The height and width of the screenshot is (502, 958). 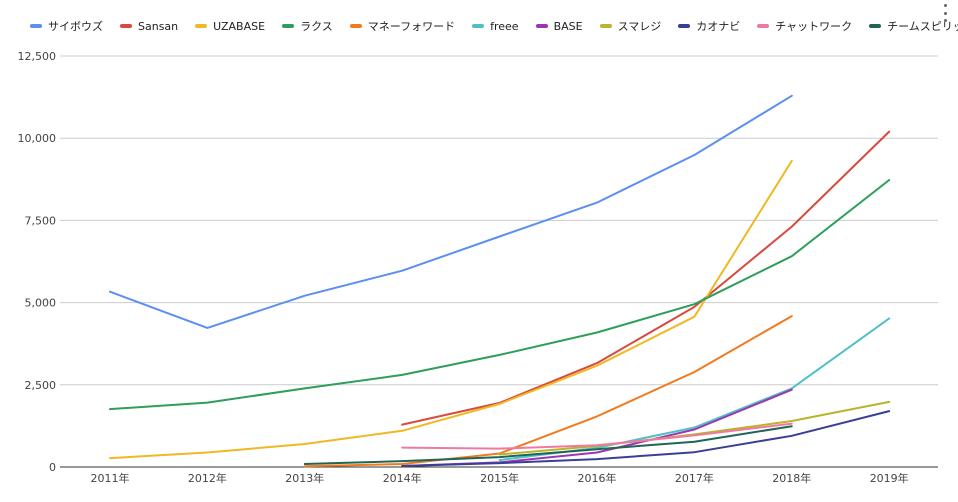 I want to click on x-tick-label: 2018年, so click(x=791, y=478).